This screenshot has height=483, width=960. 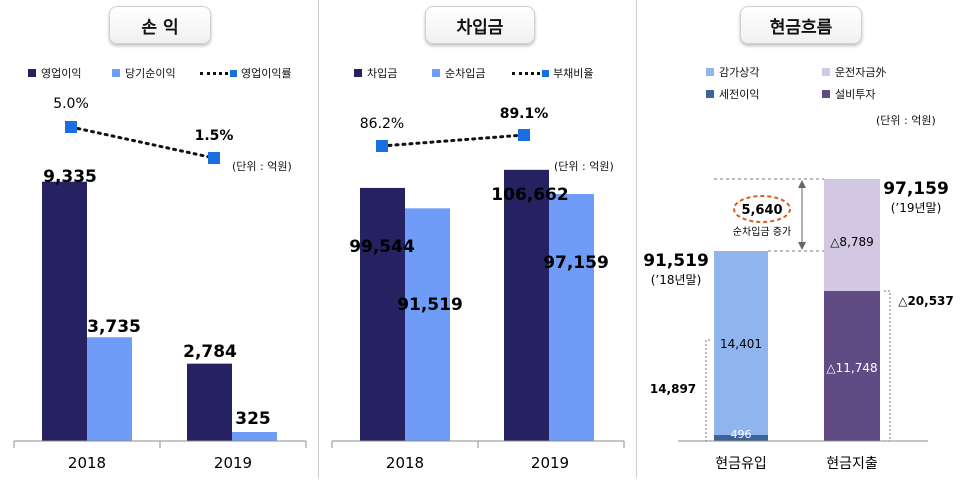 I want to click on value-label-net-borrowings-2018: 91,519, so click(x=430, y=305).